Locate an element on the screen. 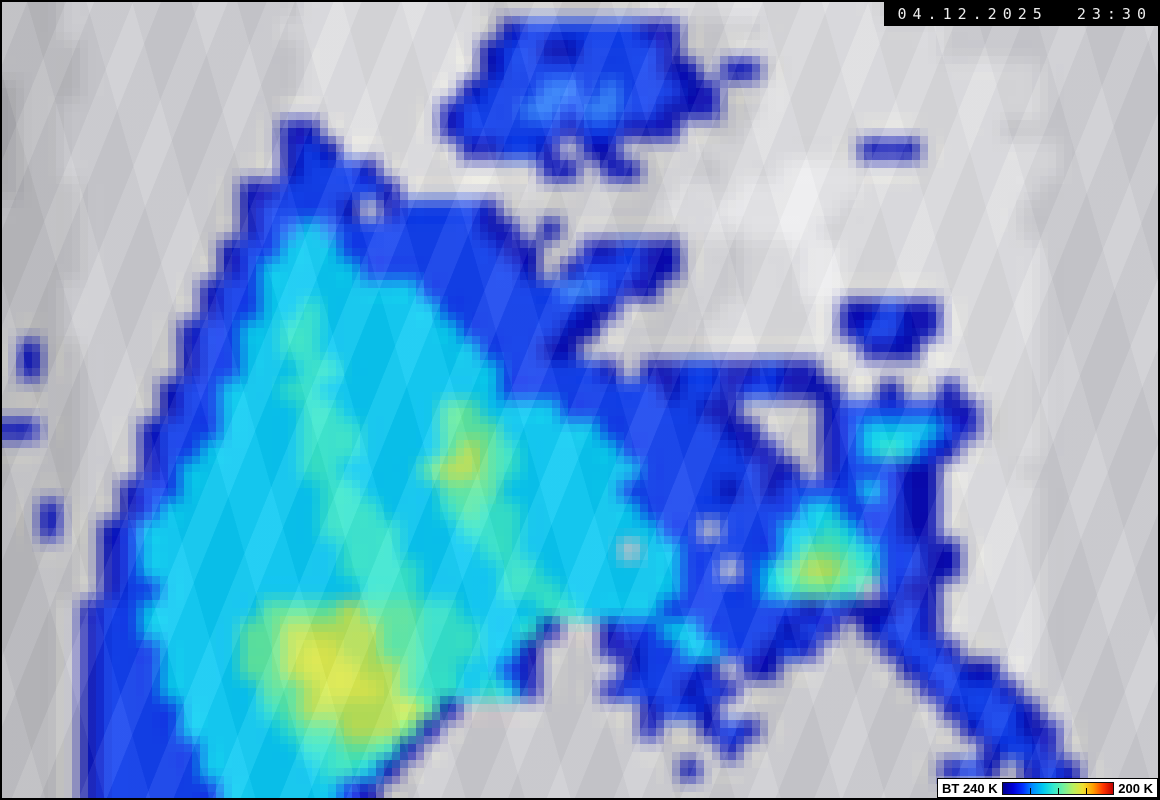  colorbar-right-label: 200 K is located at coordinates (1135, 788).